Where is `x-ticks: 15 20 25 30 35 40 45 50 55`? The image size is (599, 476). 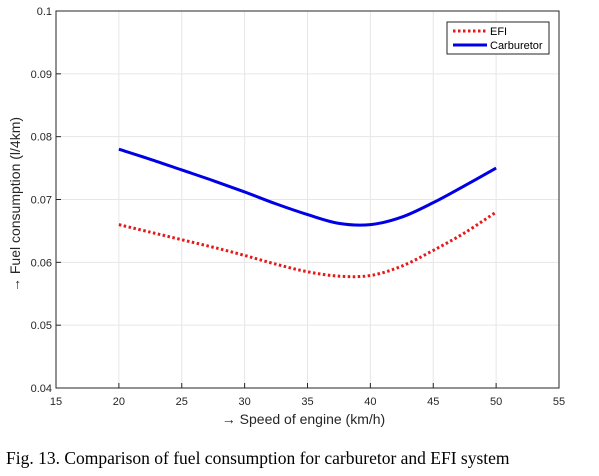 x-ticks: 15 20 25 30 35 40 45 50 55 is located at coordinates (307, 395).